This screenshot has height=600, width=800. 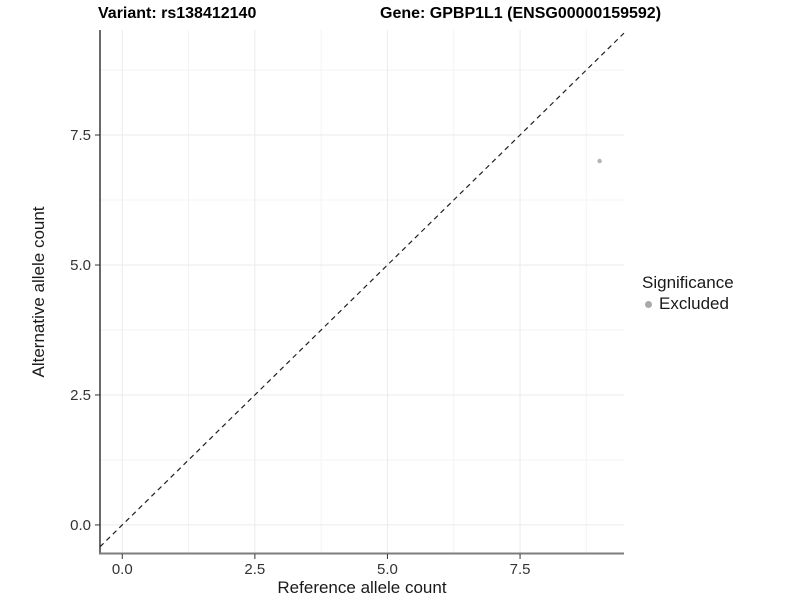 I want to click on variant-title: Variant: rs138412140, so click(x=177, y=13).